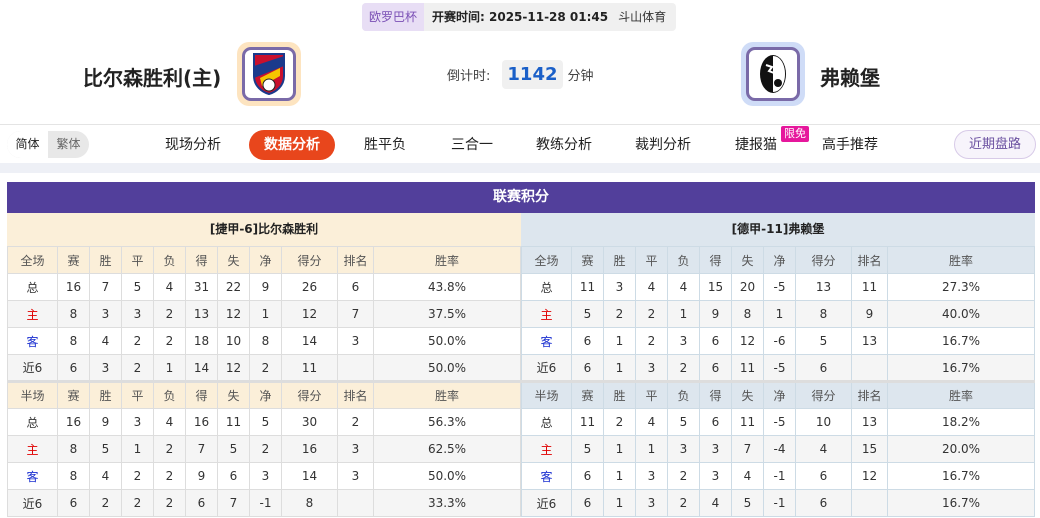  I want to click on table-row: 近6 6 3 2 1 14 12 2 11 50.0%, so click(264, 368).